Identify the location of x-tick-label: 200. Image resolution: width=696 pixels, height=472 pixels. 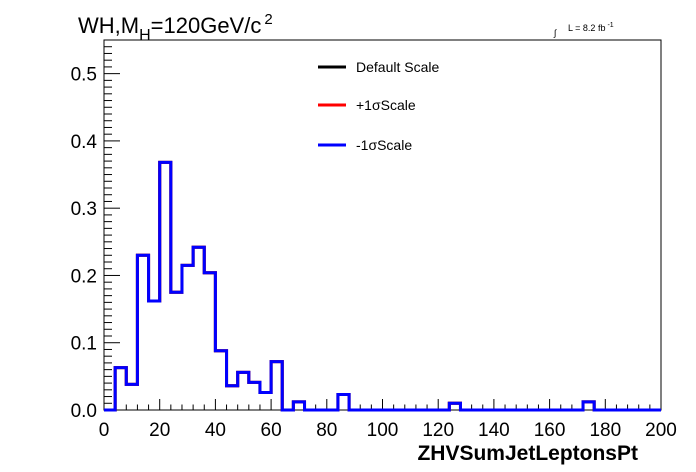
(661, 430).